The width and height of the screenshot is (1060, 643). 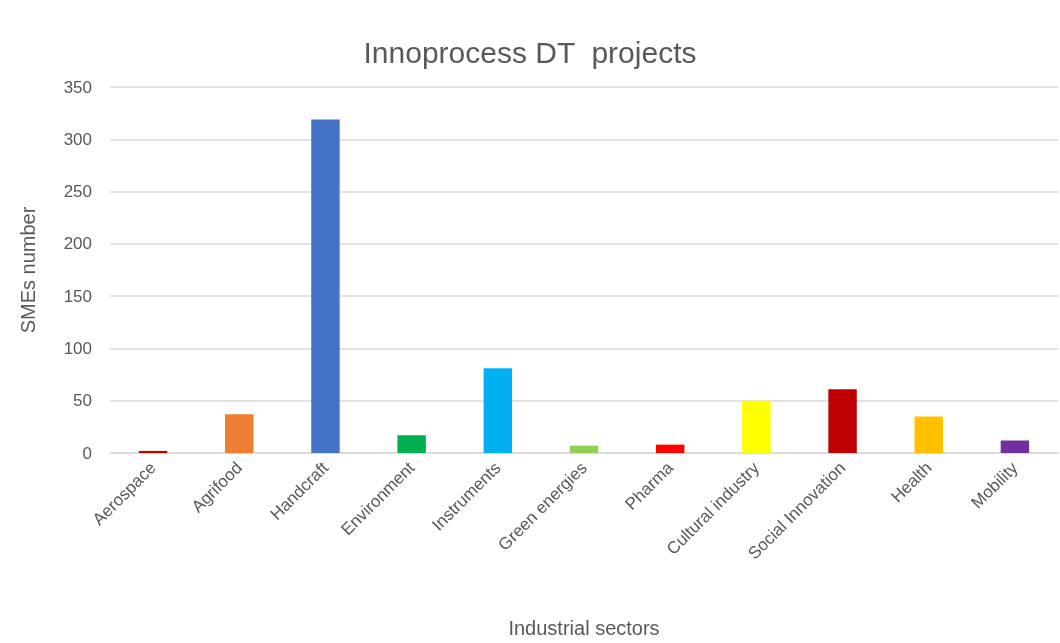 I want to click on y-axis-title: SMEs number, so click(x=28, y=270).